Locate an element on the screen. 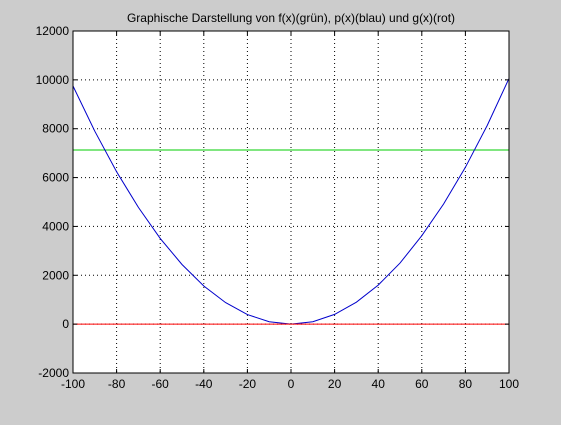 The width and height of the screenshot is (561, 425). y-tick-label: 2000 is located at coordinates (55, 275).